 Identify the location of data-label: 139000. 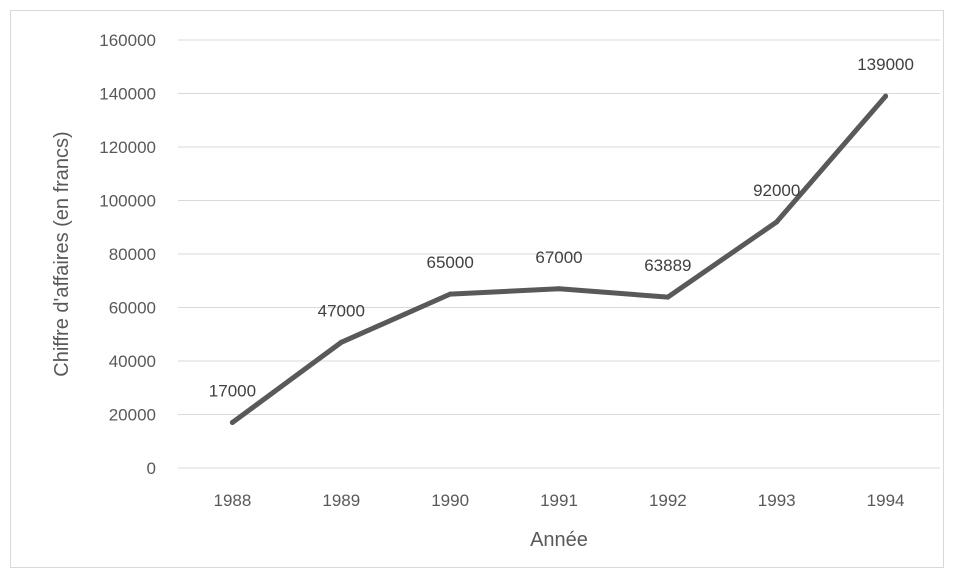
(885, 64).